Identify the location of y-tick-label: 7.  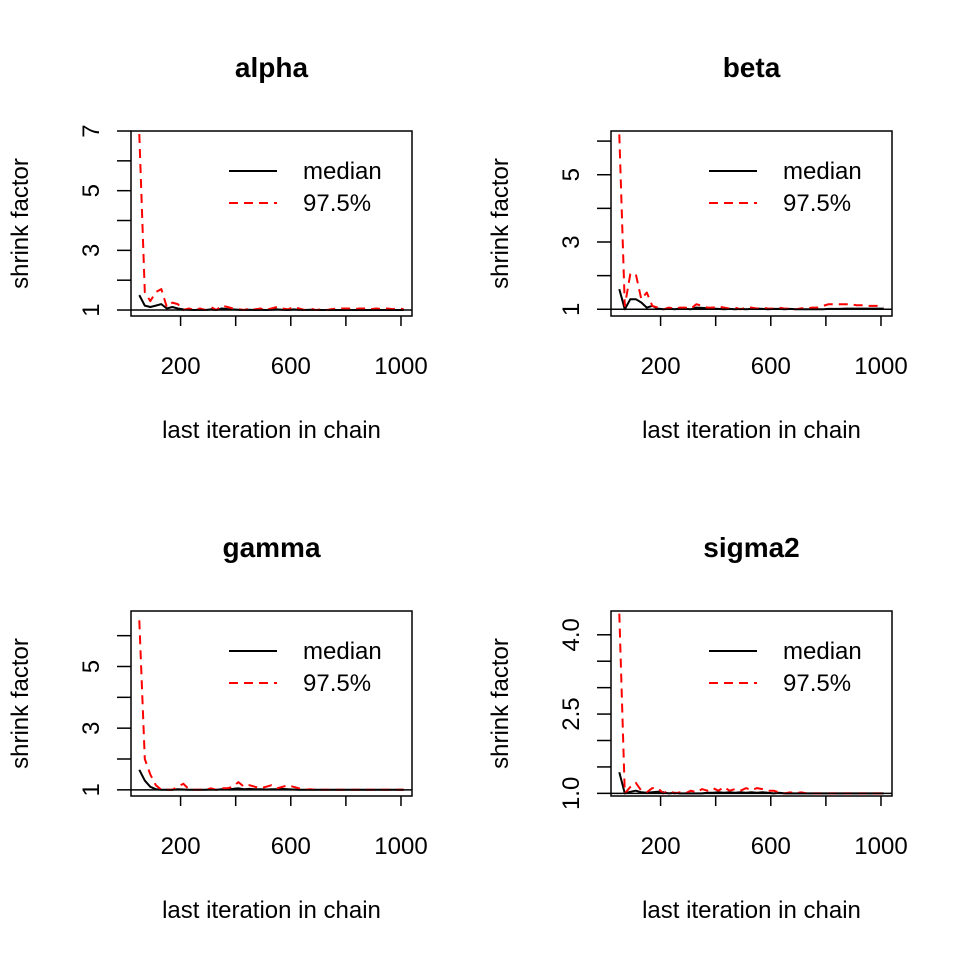
(91, 130).